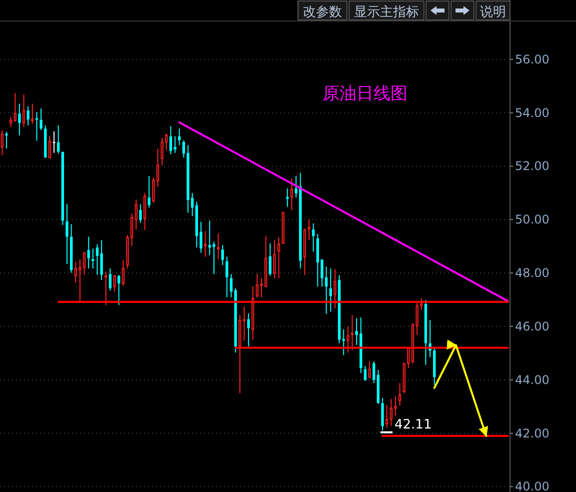 Image resolution: width=576 pixels, height=492 pixels. I want to click on y-tick-label: 42.00, so click(532, 433).